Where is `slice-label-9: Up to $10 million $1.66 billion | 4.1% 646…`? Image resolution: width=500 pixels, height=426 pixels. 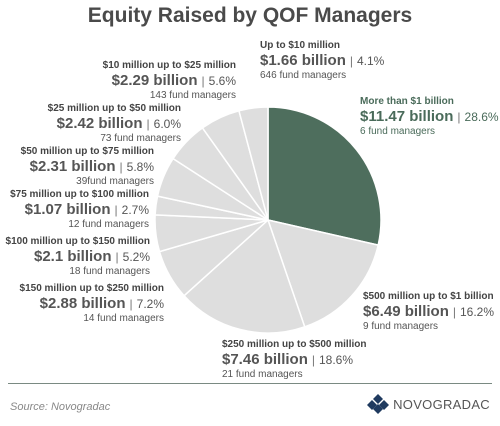
slice-label-9: Up to $10 million $1.66 billion | 4.1% 646… is located at coordinates (322, 60).